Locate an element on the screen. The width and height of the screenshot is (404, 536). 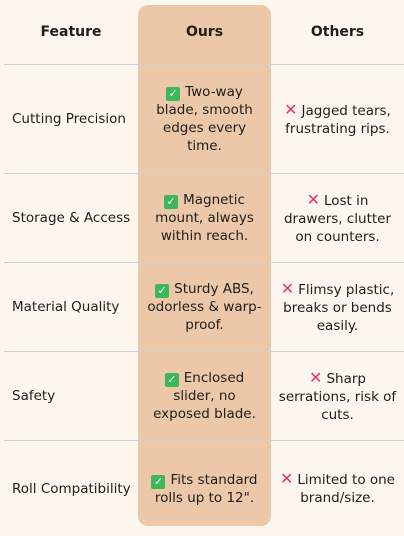
header-row: Feature Ours Others is located at coordinates (204, 32).